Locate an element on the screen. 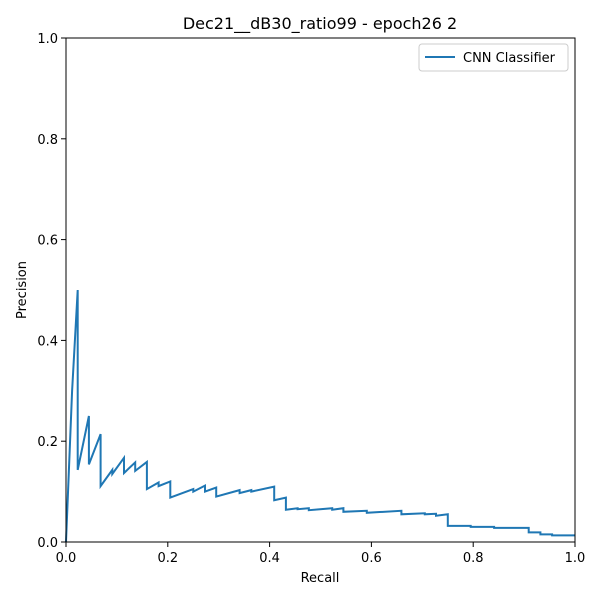 The image size is (600, 600). legend-label-cnn-classifier: CNN Classifier is located at coordinates (509, 58).